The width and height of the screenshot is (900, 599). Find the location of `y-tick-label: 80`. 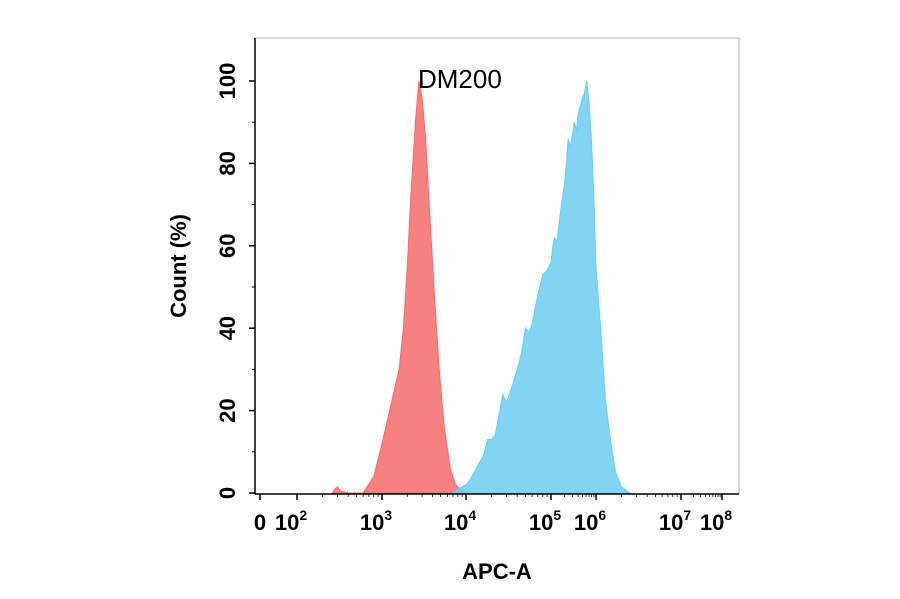

y-tick-label: 80 is located at coordinates (227, 163).